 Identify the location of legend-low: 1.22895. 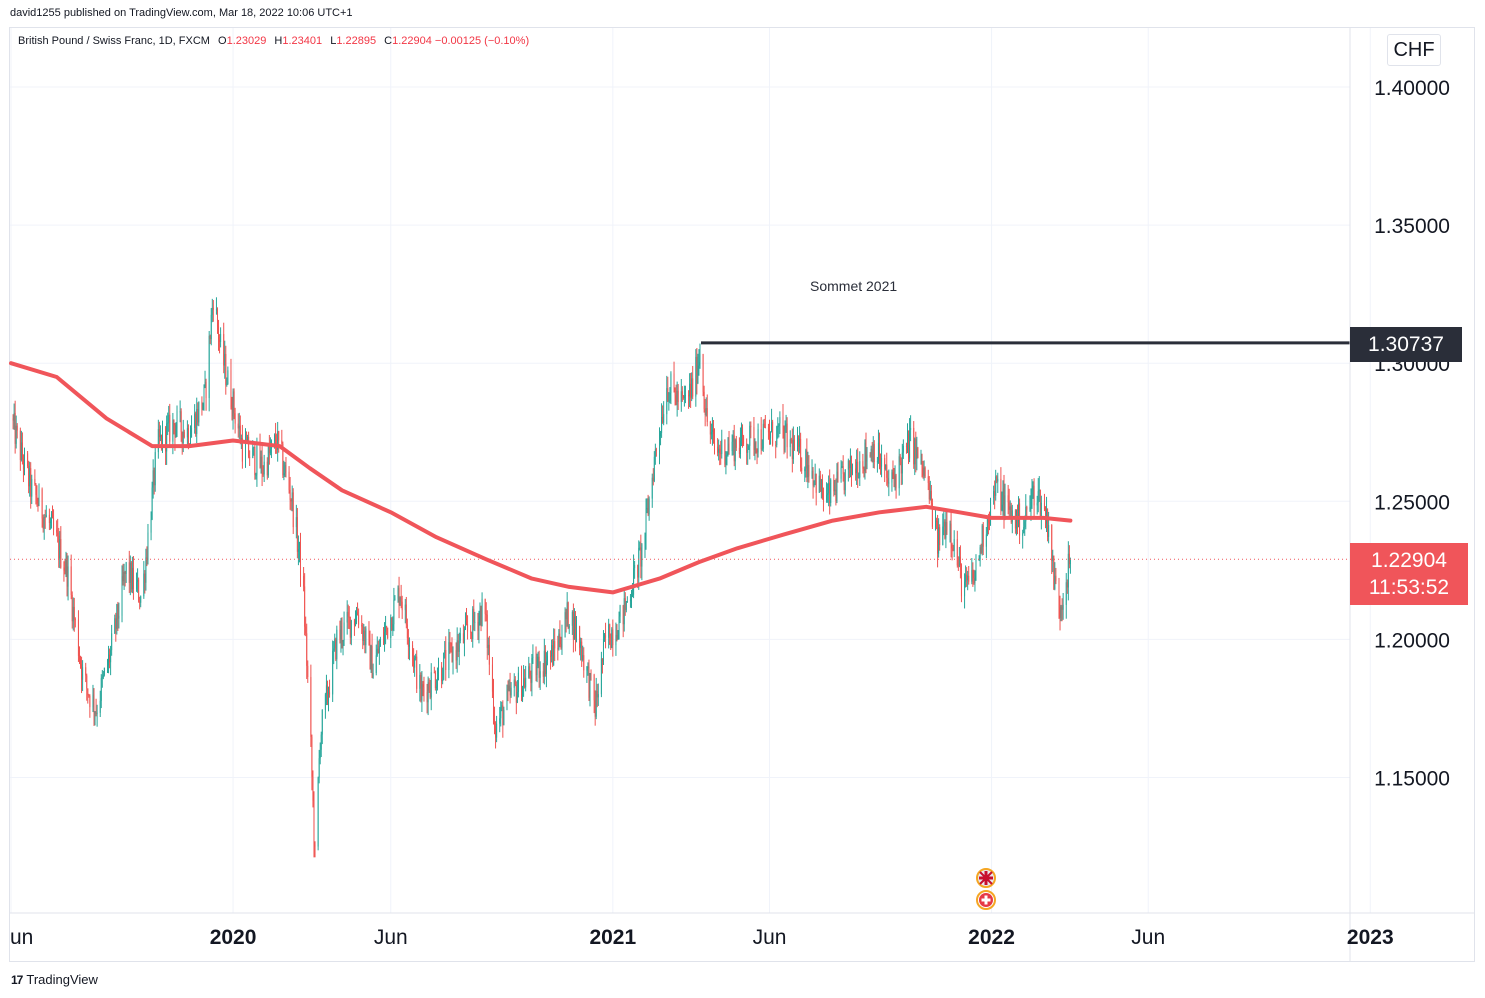
(356, 41).